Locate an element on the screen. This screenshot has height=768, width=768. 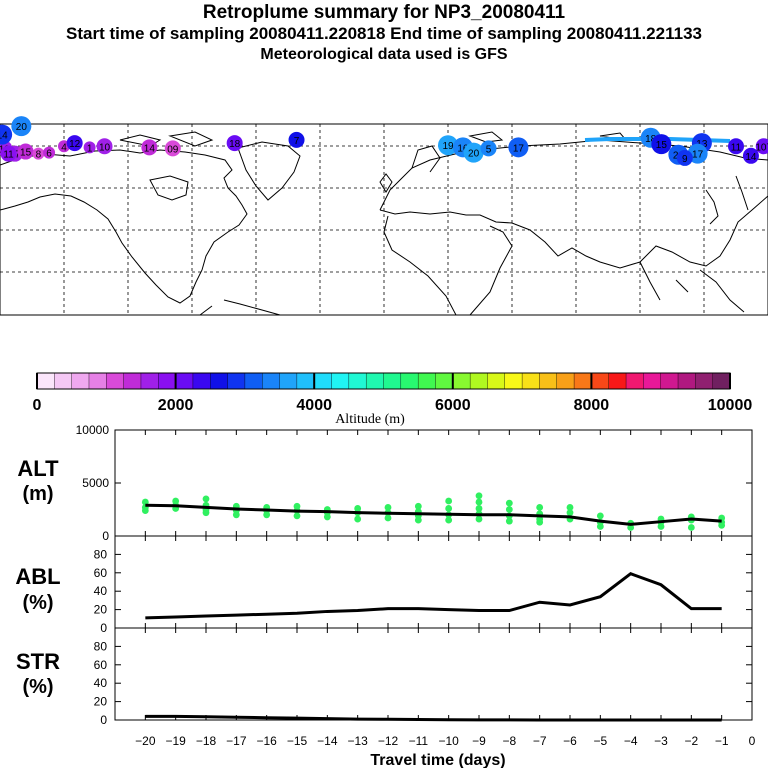
x-tick-label: −16 is located at coordinates (266, 741).